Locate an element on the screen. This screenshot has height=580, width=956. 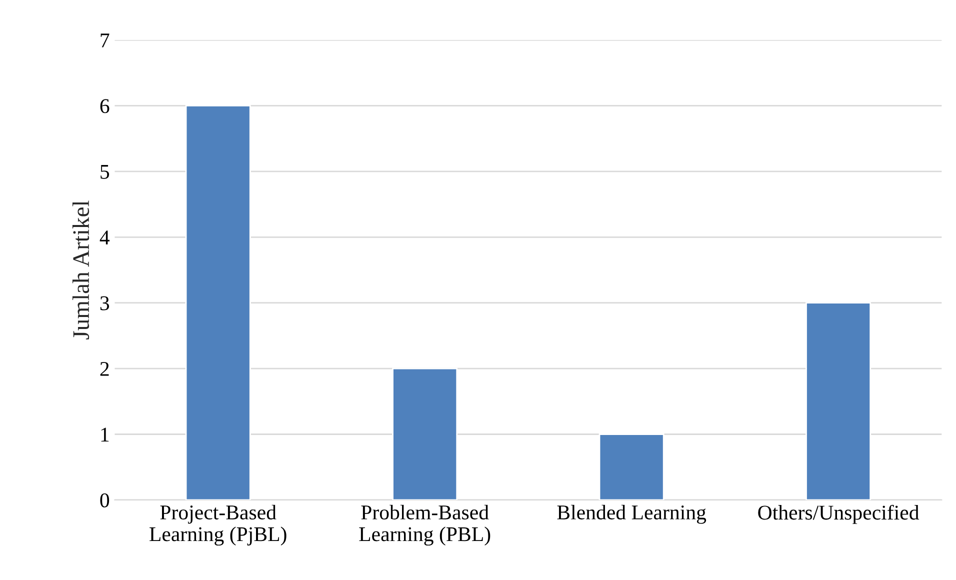
y-tick-label: 5 is located at coordinates (105, 172).